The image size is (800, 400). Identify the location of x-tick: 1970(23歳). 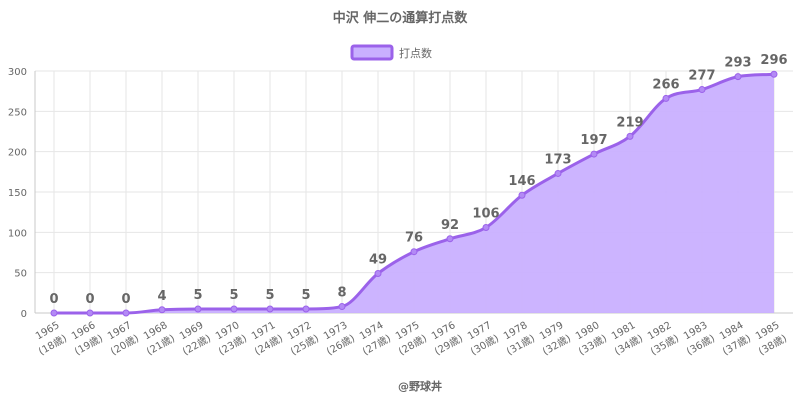
(231, 339).